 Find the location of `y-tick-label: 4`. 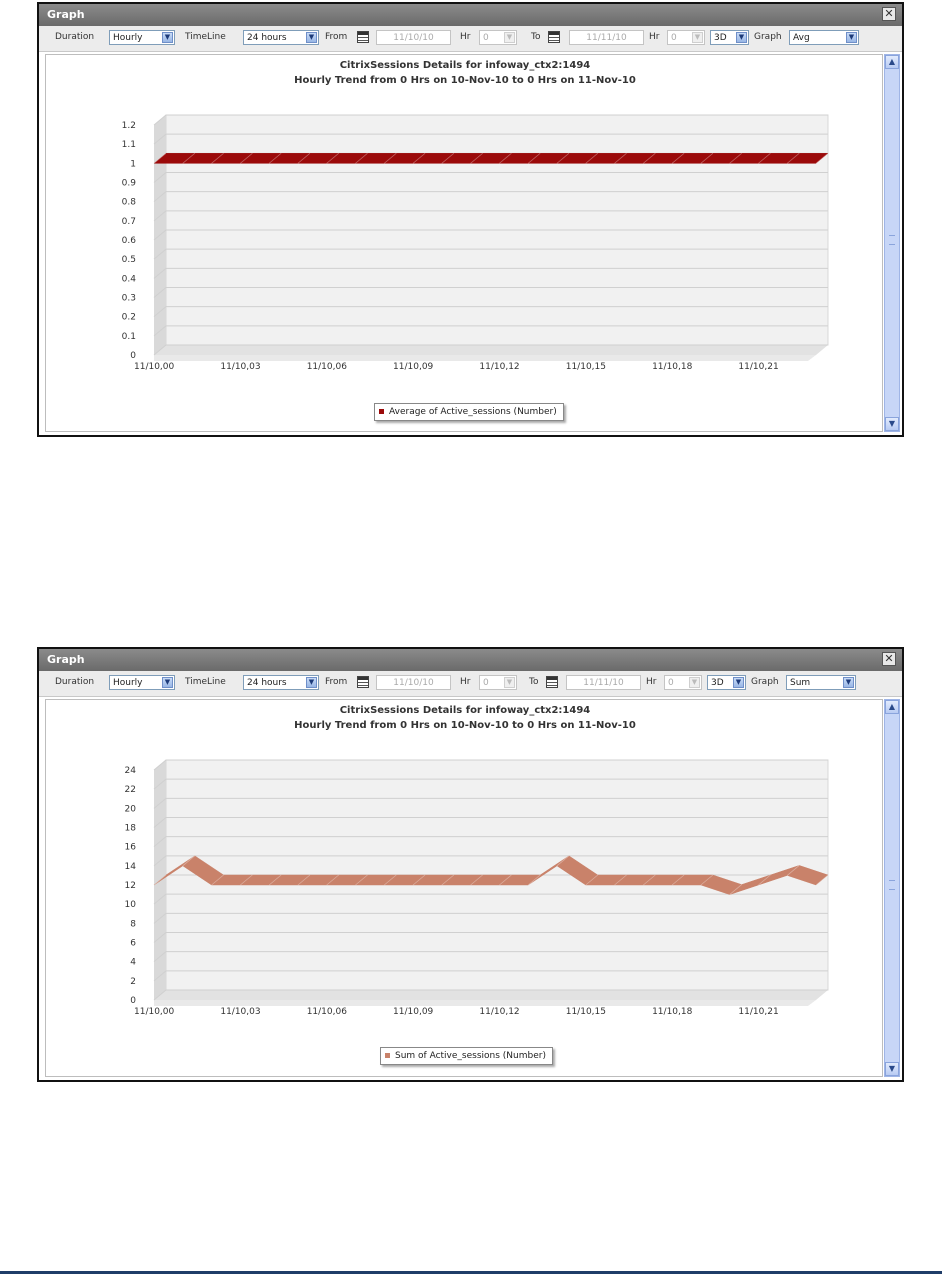

y-tick-label: 4 is located at coordinates (133, 963).